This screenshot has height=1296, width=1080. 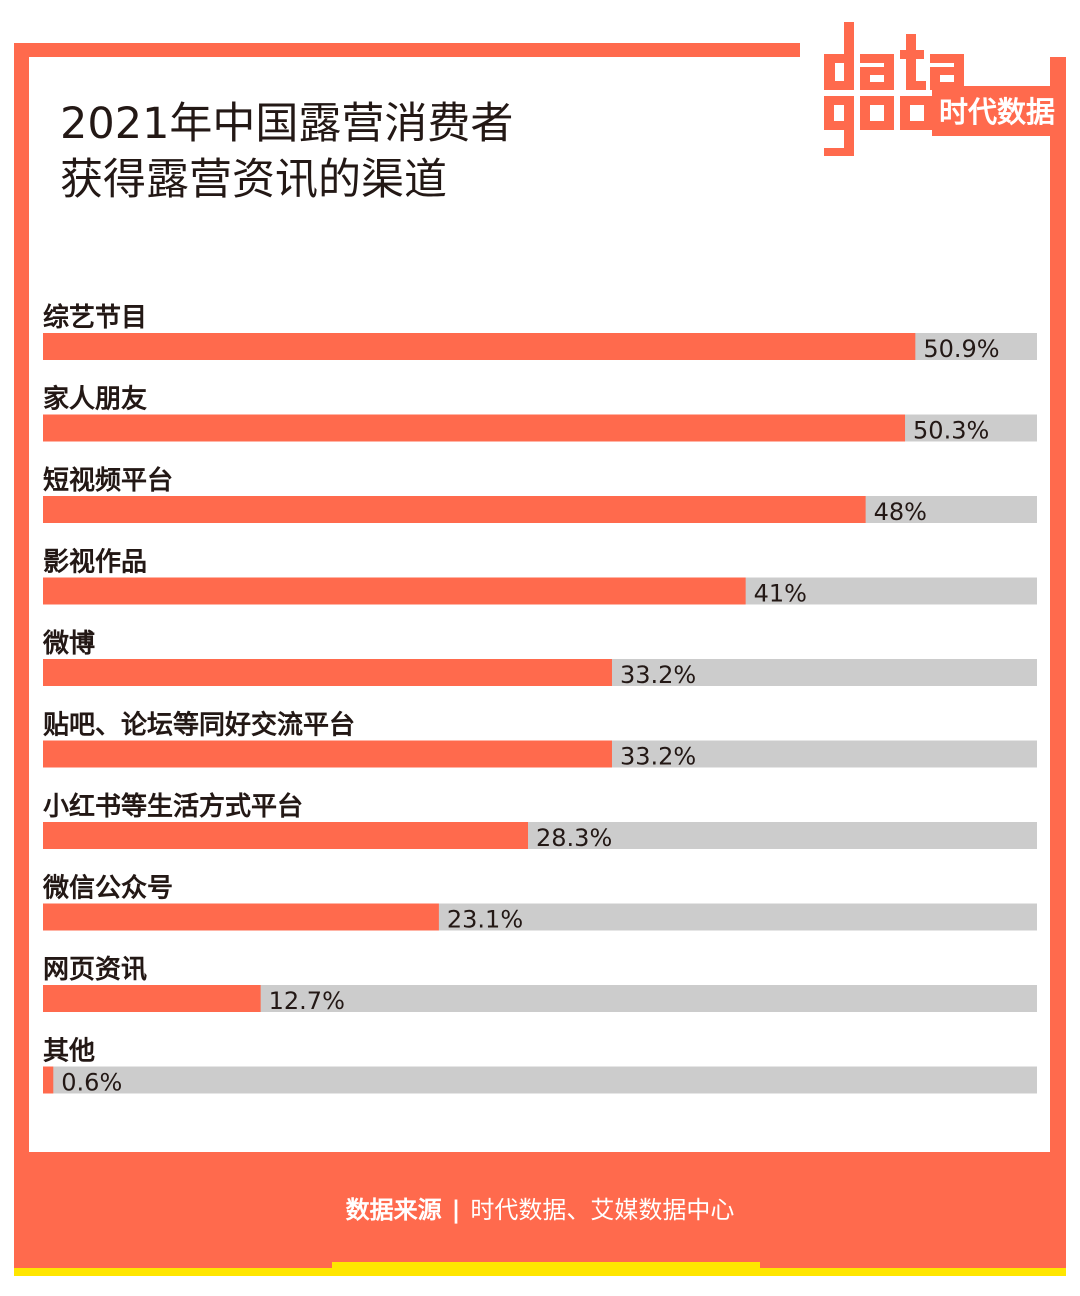 What do you see at coordinates (173, 806) in the screenshot?
I see `category-label: 小红书等生活方式平台` at bounding box center [173, 806].